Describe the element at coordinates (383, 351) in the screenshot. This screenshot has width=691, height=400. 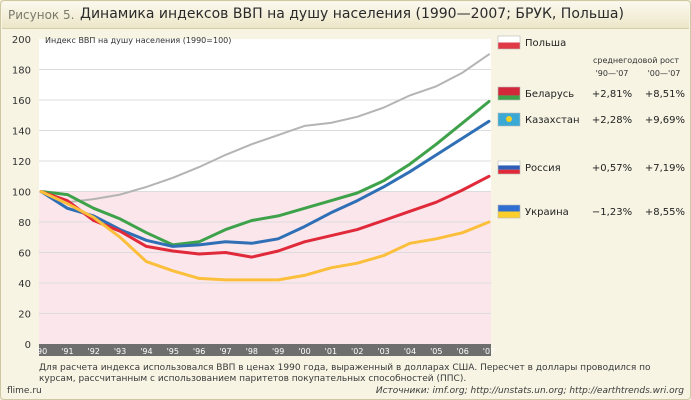
I see `x-tick-label: '03` at that location.